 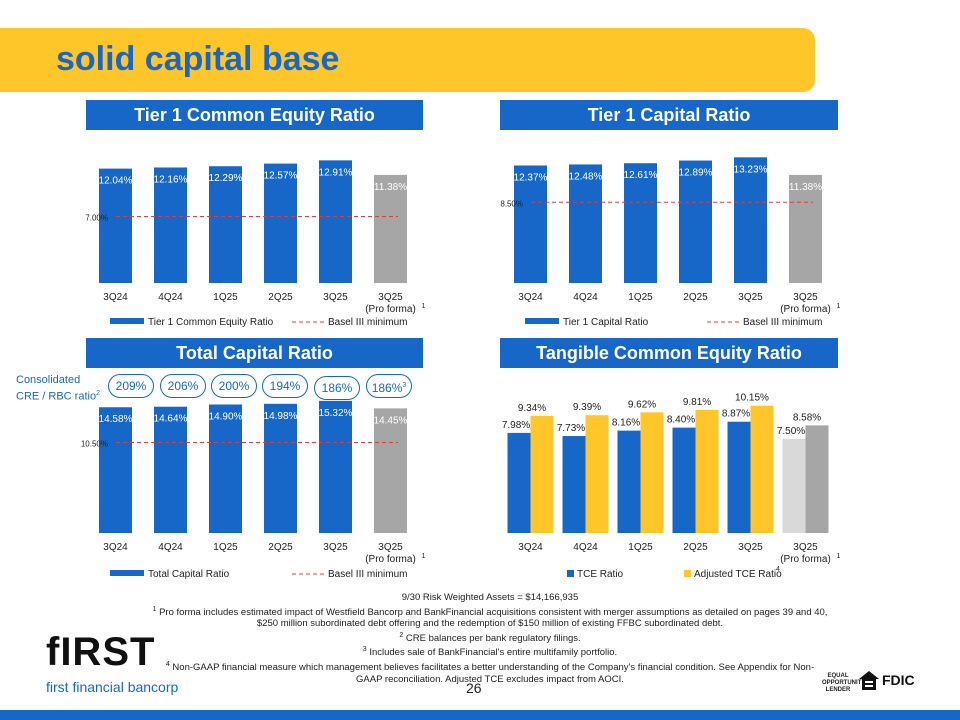 I want to click on chart2-x-tick-5: 3Q25, so click(x=805, y=297).